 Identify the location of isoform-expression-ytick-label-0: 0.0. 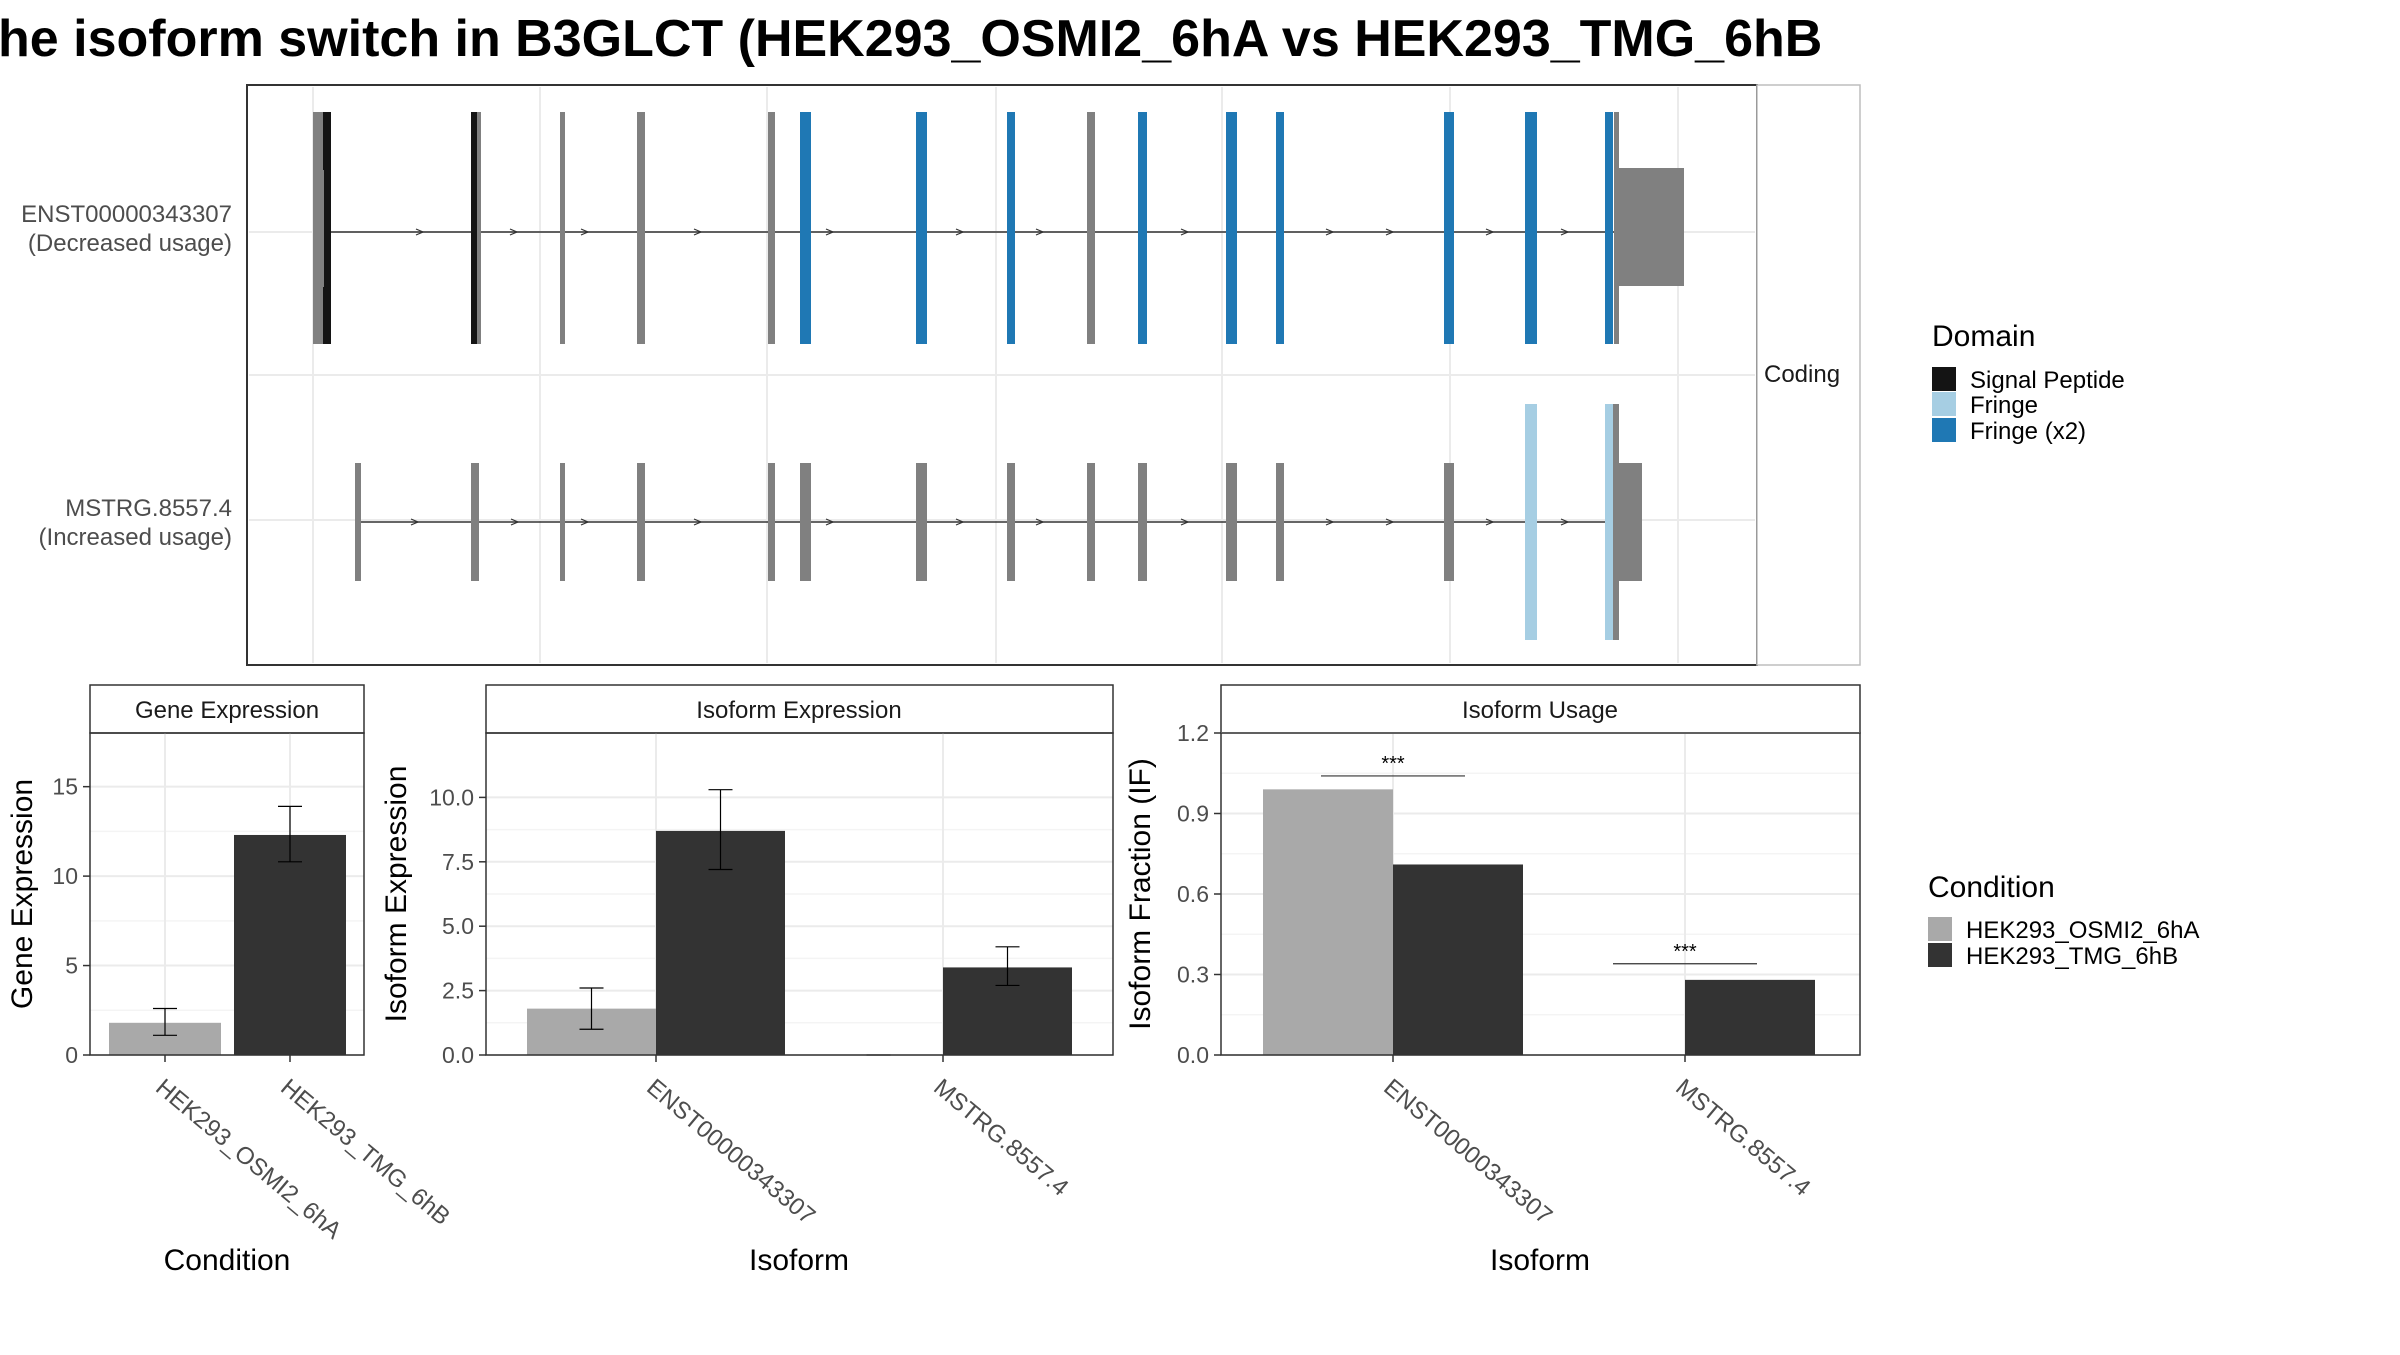
(458, 1055).